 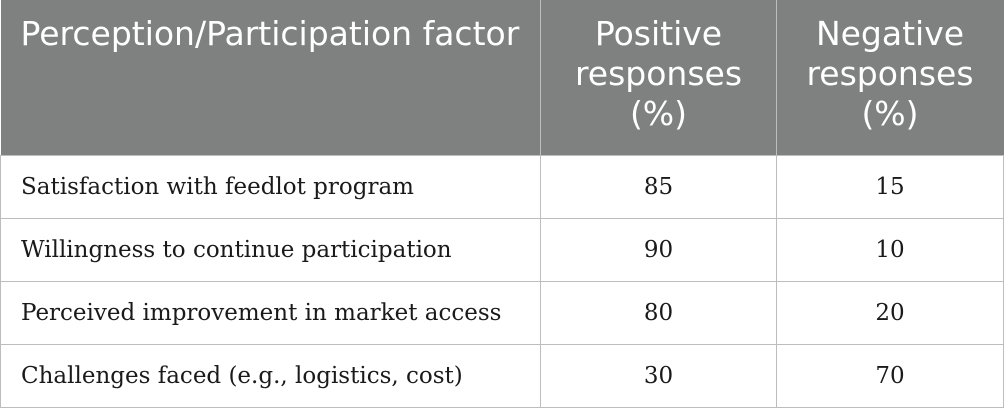 I want to click on negative-cell: 20, so click(x=890, y=313).